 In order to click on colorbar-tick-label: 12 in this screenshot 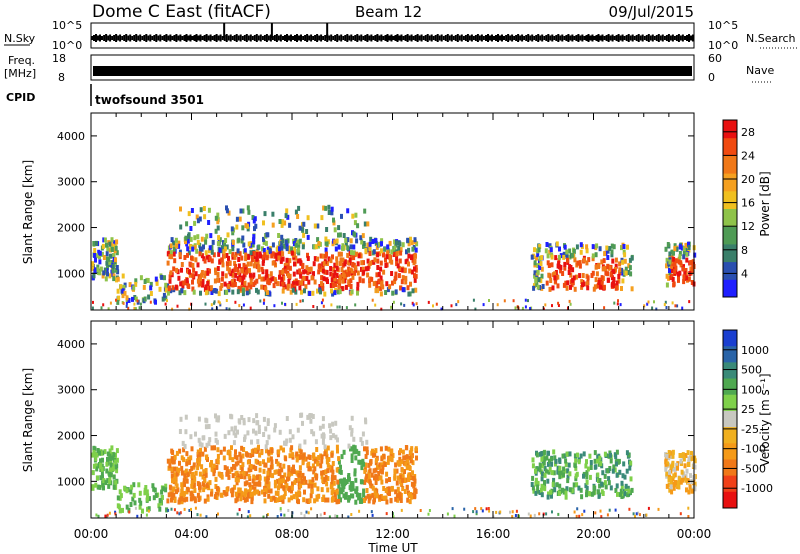, I will do `click(748, 226)`.